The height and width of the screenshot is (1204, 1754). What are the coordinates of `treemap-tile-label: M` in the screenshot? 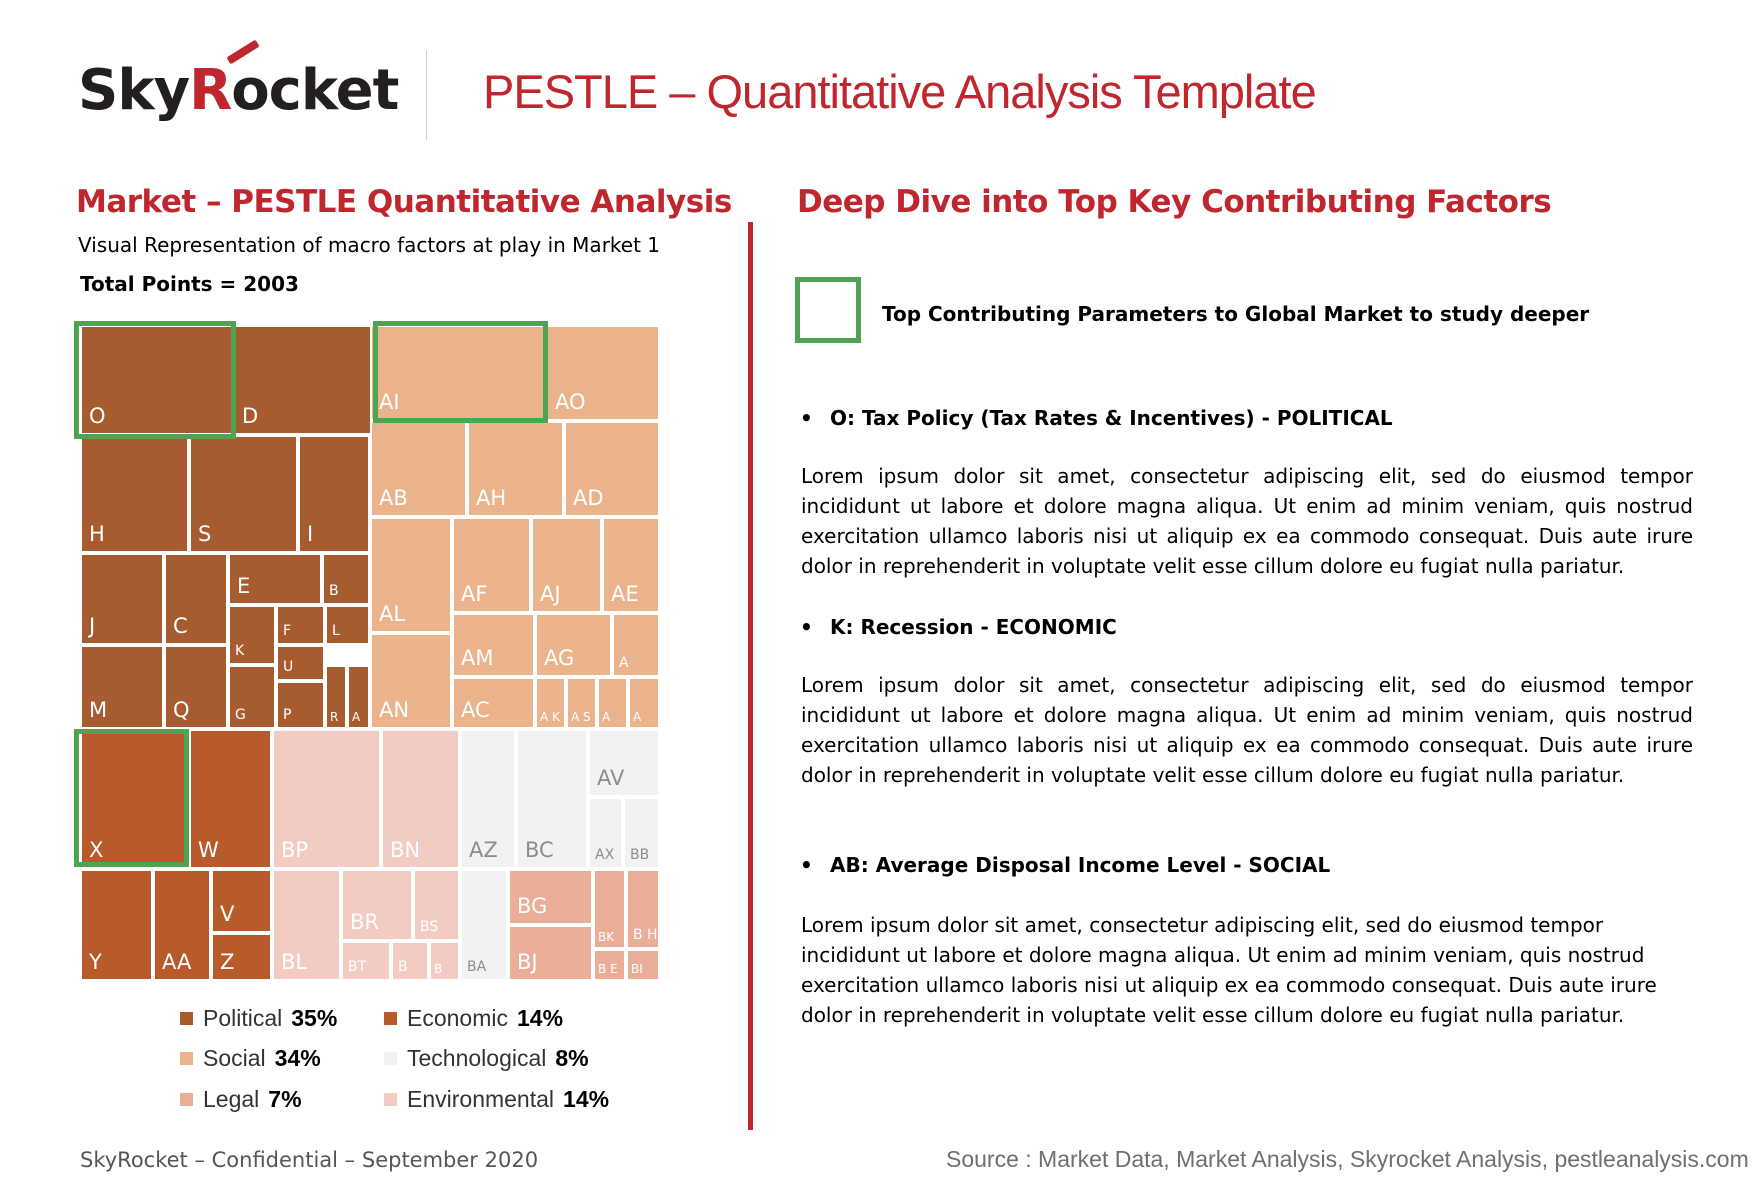 It's located at (98, 710).